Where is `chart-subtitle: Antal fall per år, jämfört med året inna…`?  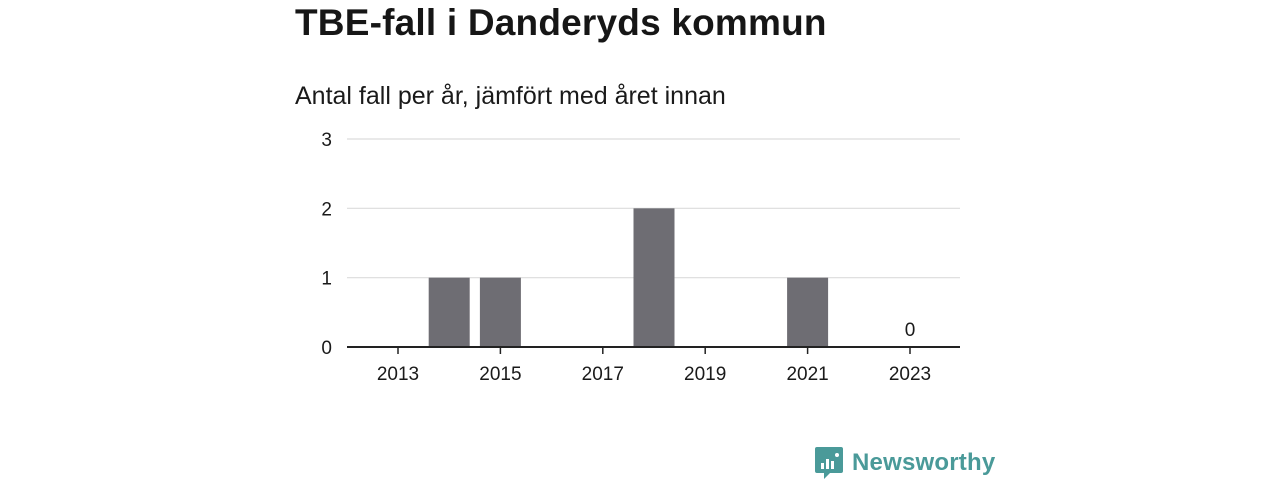 chart-subtitle: Antal fall per år, jämfört med året inna… is located at coordinates (510, 96).